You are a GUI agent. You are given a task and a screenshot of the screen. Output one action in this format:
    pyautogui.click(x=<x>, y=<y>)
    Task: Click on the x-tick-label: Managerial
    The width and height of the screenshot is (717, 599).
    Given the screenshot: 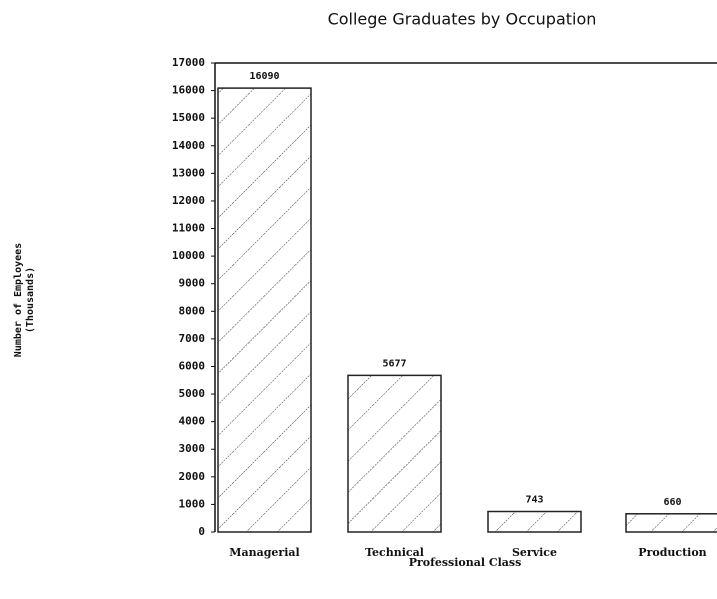 What is the action you would take?
    pyautogui.click(x=264, y=552)
    